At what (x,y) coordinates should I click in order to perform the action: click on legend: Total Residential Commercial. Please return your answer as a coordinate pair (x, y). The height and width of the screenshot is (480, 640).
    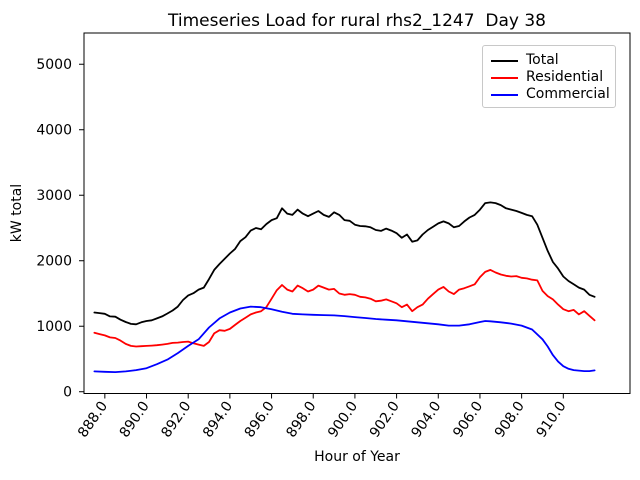
    Looking at the image, I should click on (549, 76).